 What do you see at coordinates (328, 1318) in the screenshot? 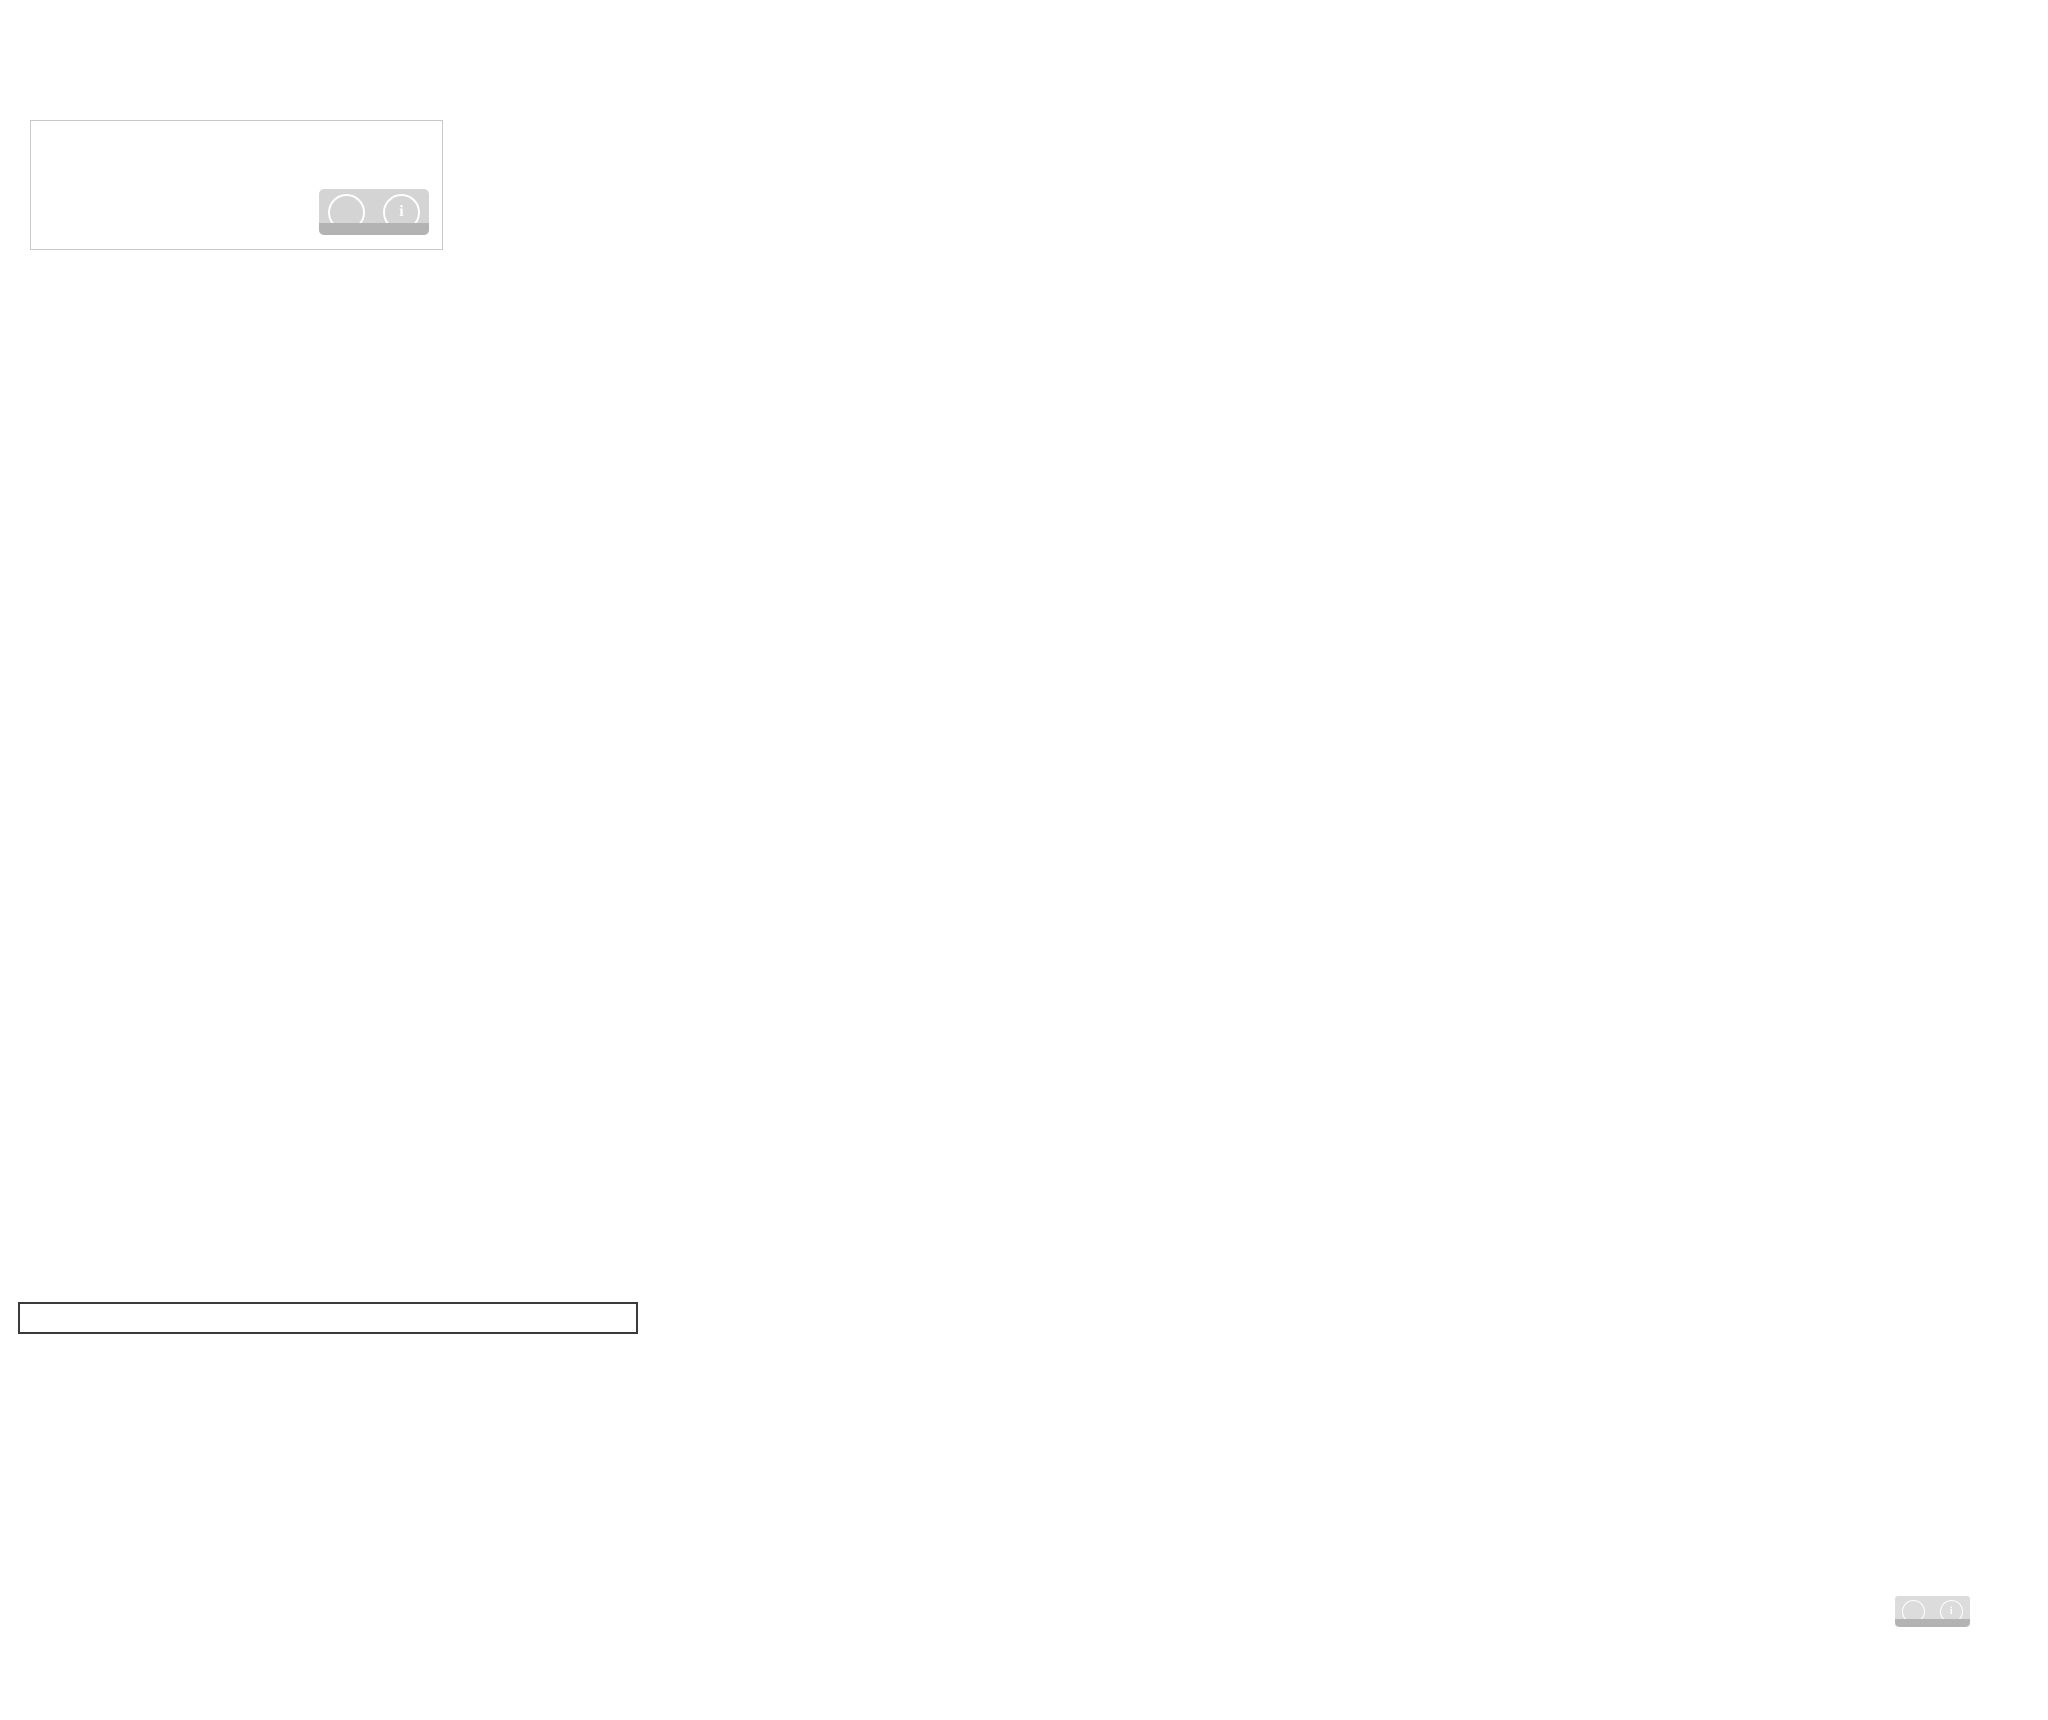
I see `notes-box` at bounding box center [328, 1318].